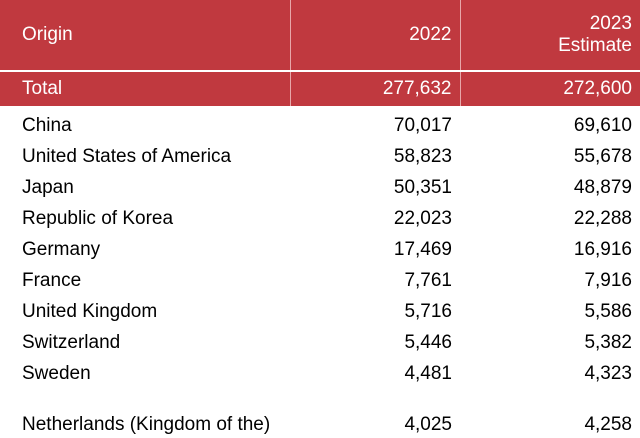 This screenshot has height=438, width=640. I want to click on header-cell: 2022, so click(375, 35).